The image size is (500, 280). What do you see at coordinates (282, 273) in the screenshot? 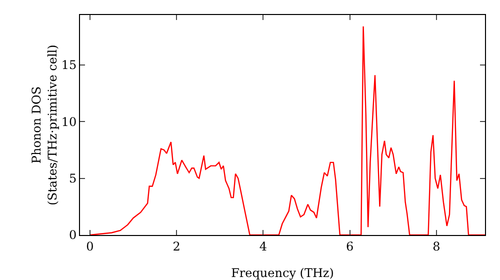
I see `x-axis-title: Frequency (THz)` at bounding box center [282, 273].